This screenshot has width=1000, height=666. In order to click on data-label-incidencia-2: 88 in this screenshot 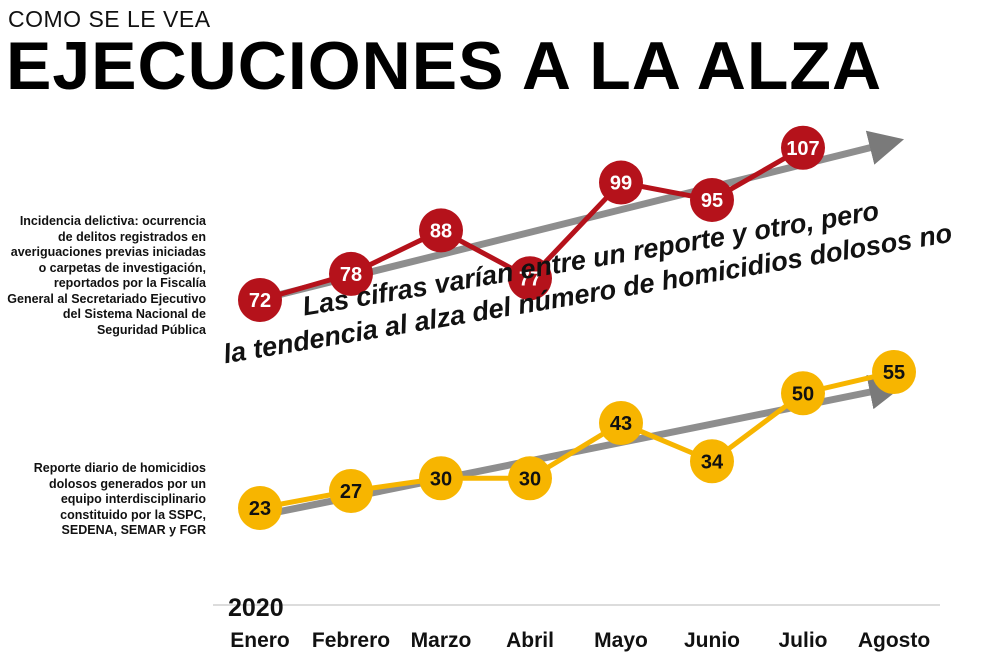, I will do `click(441, 231)`.